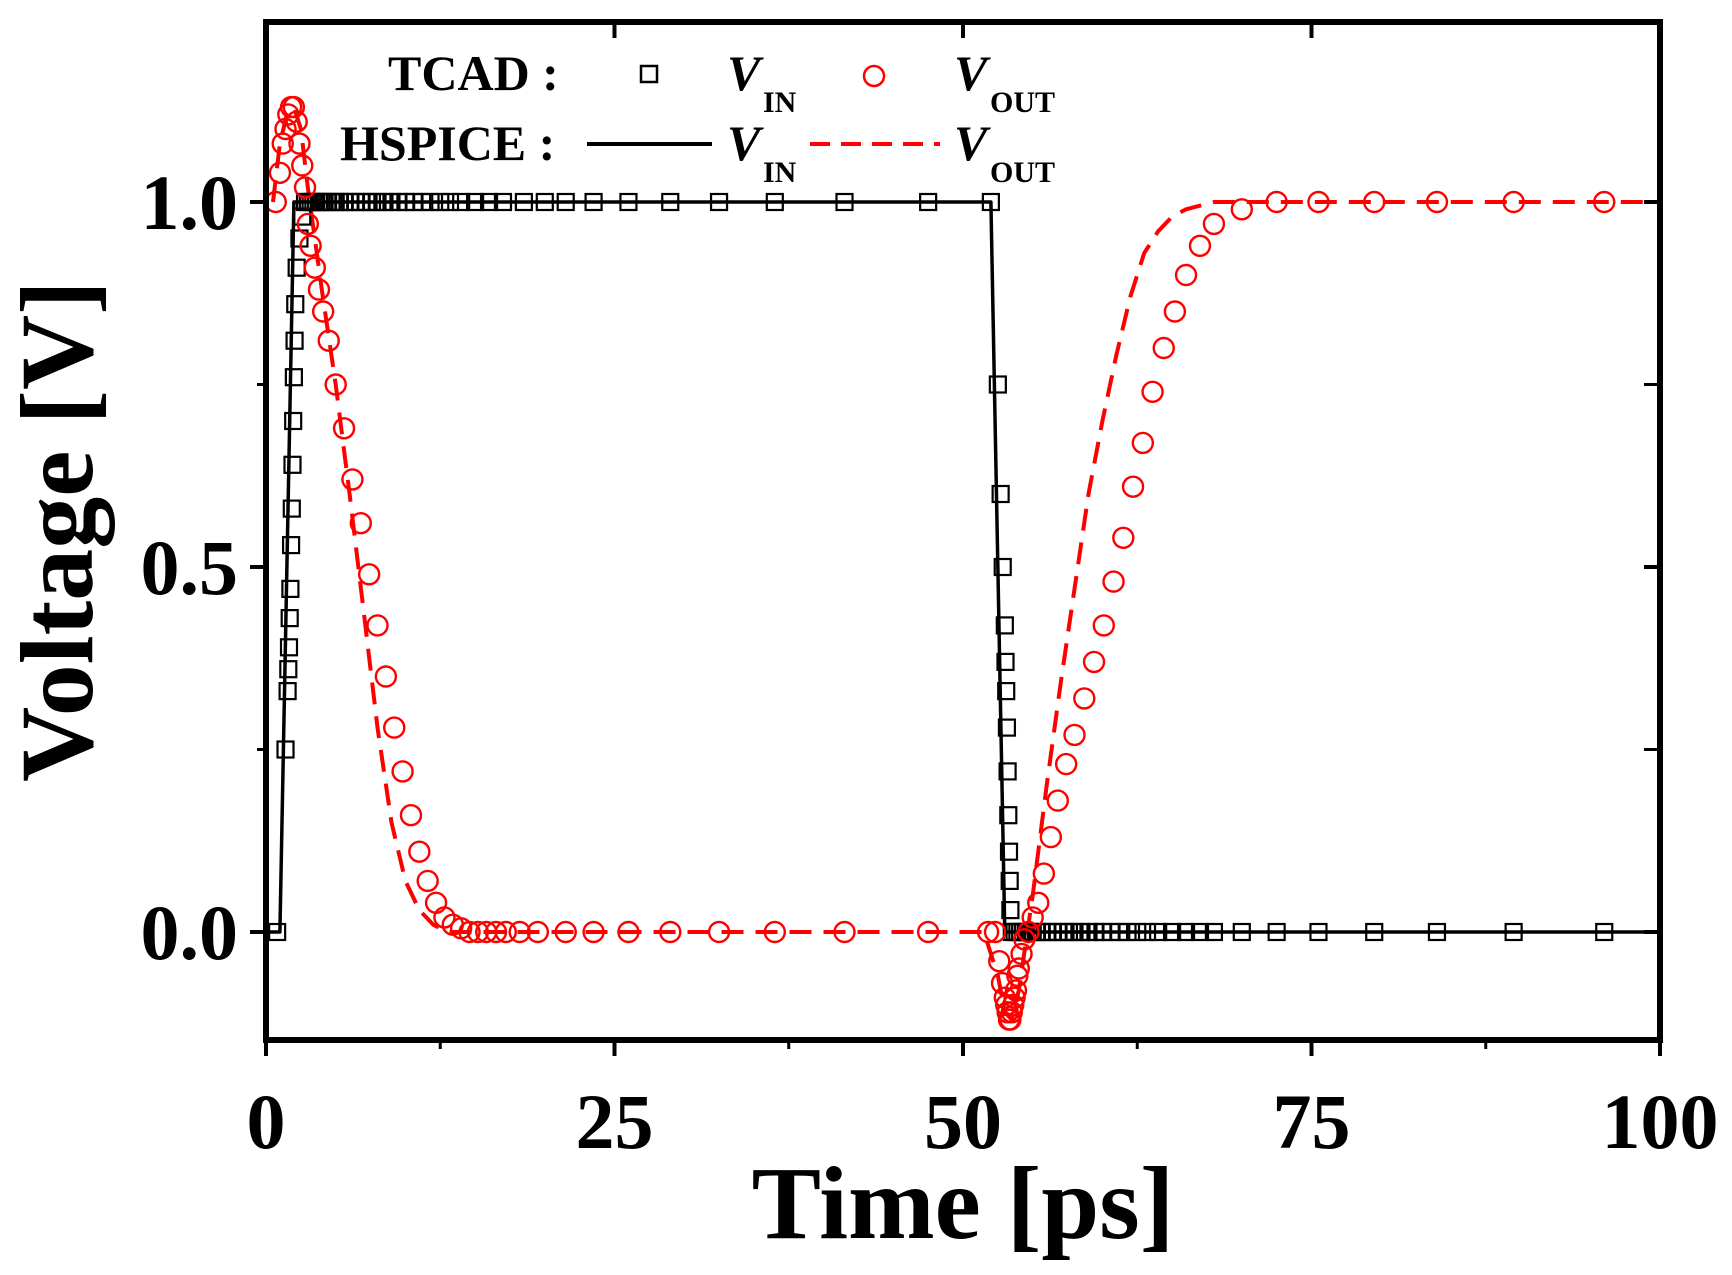  Describe the element at coordinates (697, 117) in the screenshot. I see `legend: TCAD : V IN V OUT HSPICE : V IN V OUT` at that location.